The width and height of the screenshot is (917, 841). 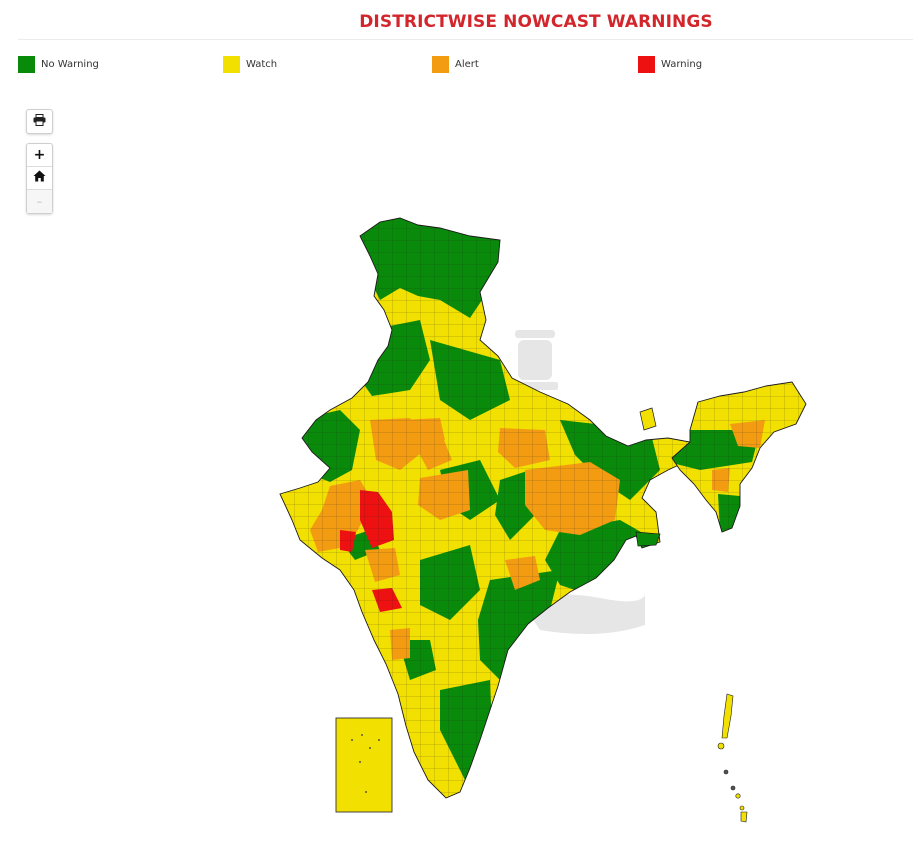 I want to click on legend-item-warning: Warning, so click(x=670, y=64).